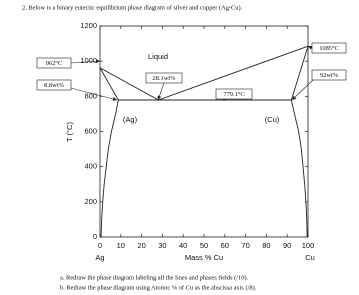  Describe the element at coordinates (204, 257) in the screenshot. I see `x-axis-label: Mass % Cu` at that location.